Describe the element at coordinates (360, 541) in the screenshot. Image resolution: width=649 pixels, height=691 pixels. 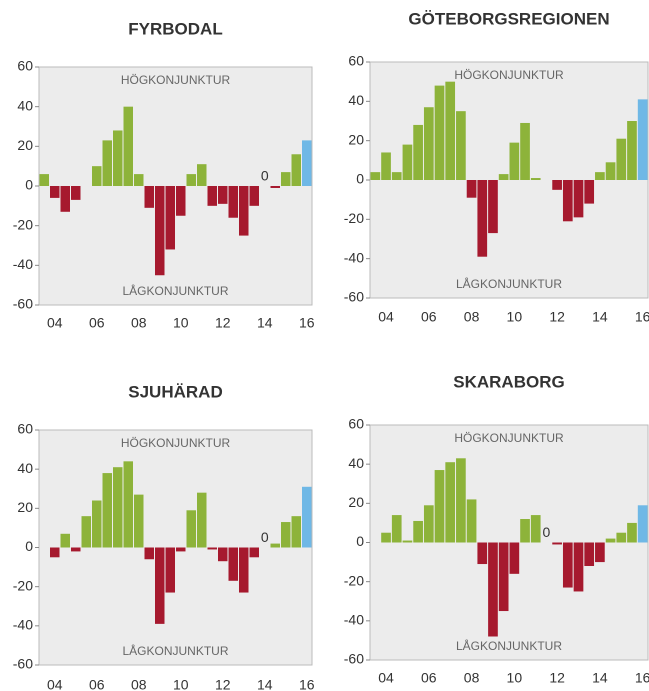
I see `y-tick-label: 0` at that location.